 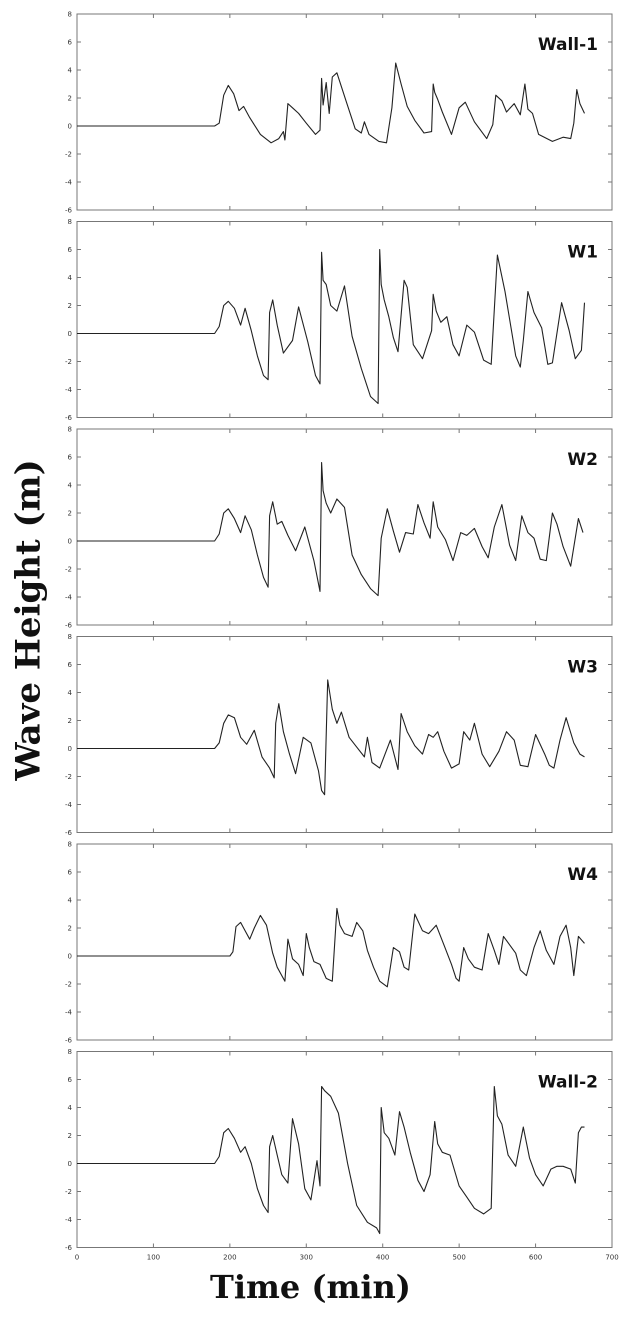 I want to click on panel-5: -6 -4 -2 0 2 4 6 8 W4, so click(x=339, y=943).